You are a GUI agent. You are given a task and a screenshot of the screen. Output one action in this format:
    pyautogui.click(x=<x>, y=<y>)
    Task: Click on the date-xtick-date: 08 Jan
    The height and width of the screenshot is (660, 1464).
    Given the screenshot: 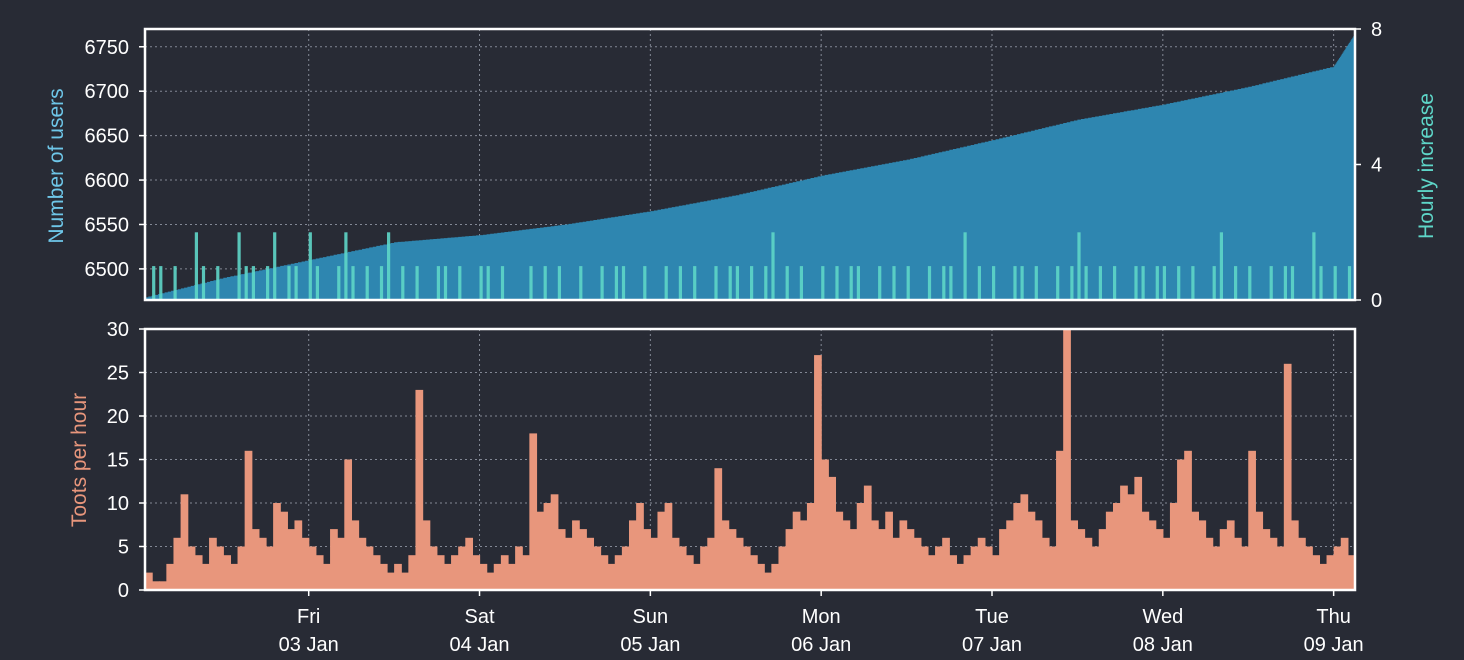 What is the action you would take?
    pyautogui.click(x=1163, y=645)
    